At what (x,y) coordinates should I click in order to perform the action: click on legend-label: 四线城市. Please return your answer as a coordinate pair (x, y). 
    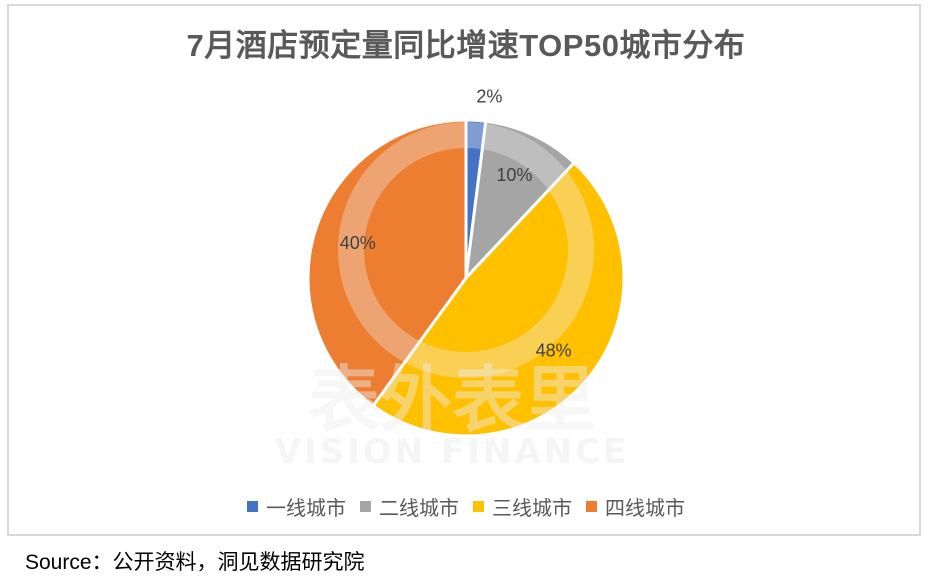
    Looking at the image, I should click on (645, 509).